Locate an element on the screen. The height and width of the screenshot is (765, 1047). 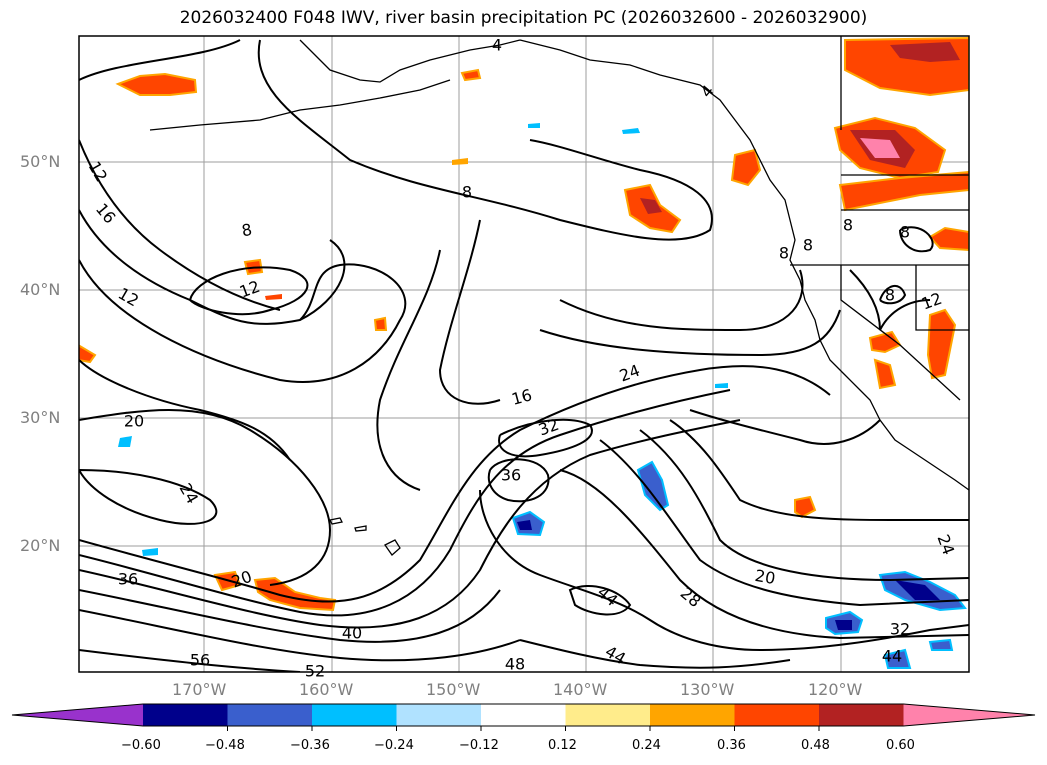
lat-label-30n: 30°N is located at coordinates (40, 417).